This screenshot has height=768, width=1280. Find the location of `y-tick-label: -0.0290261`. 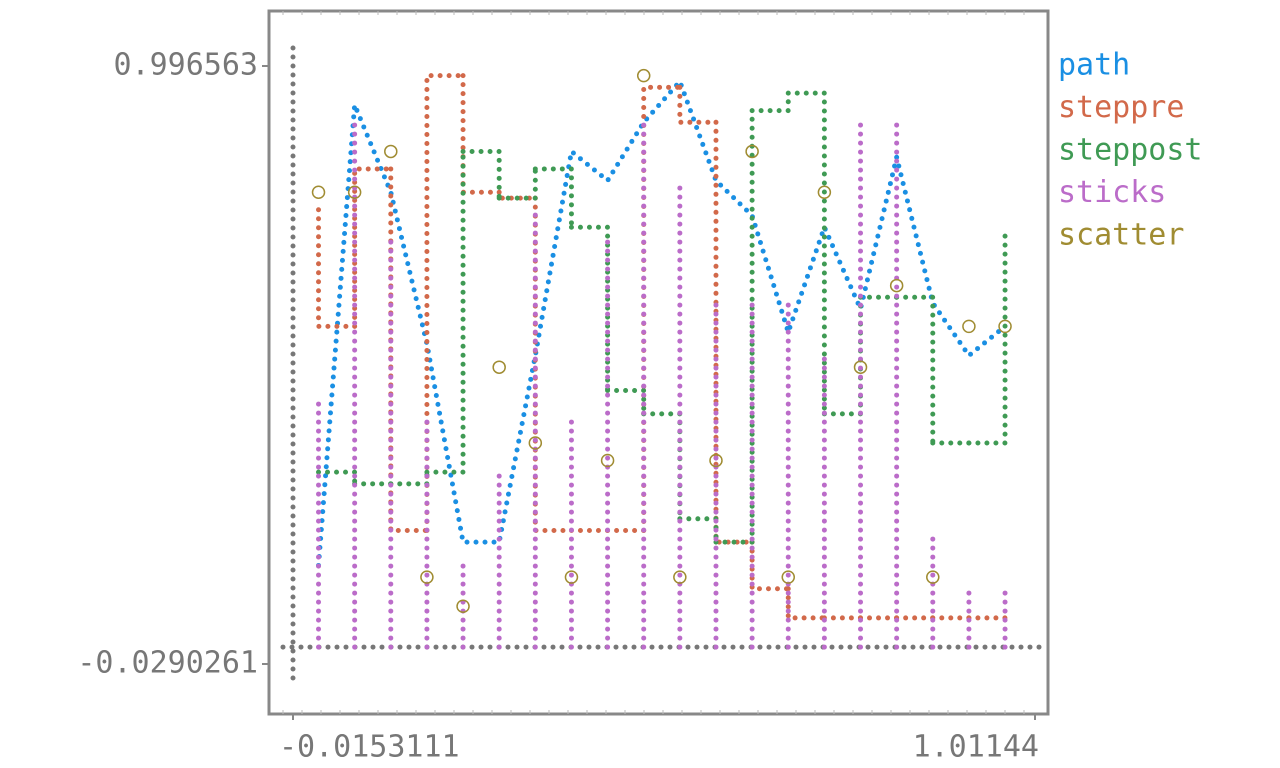

y-tick-label: -0.0290261 is located at coordinates (167, 663).